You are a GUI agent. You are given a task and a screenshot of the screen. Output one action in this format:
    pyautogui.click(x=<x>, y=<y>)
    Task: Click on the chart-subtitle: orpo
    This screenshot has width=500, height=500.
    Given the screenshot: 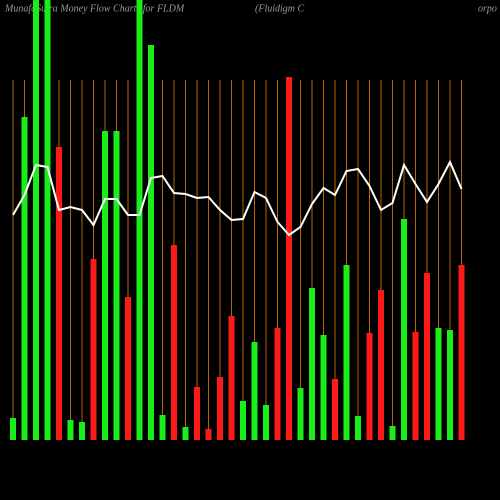 What is the action you would take?
    pyautogui.click(x=487, y=8)
    